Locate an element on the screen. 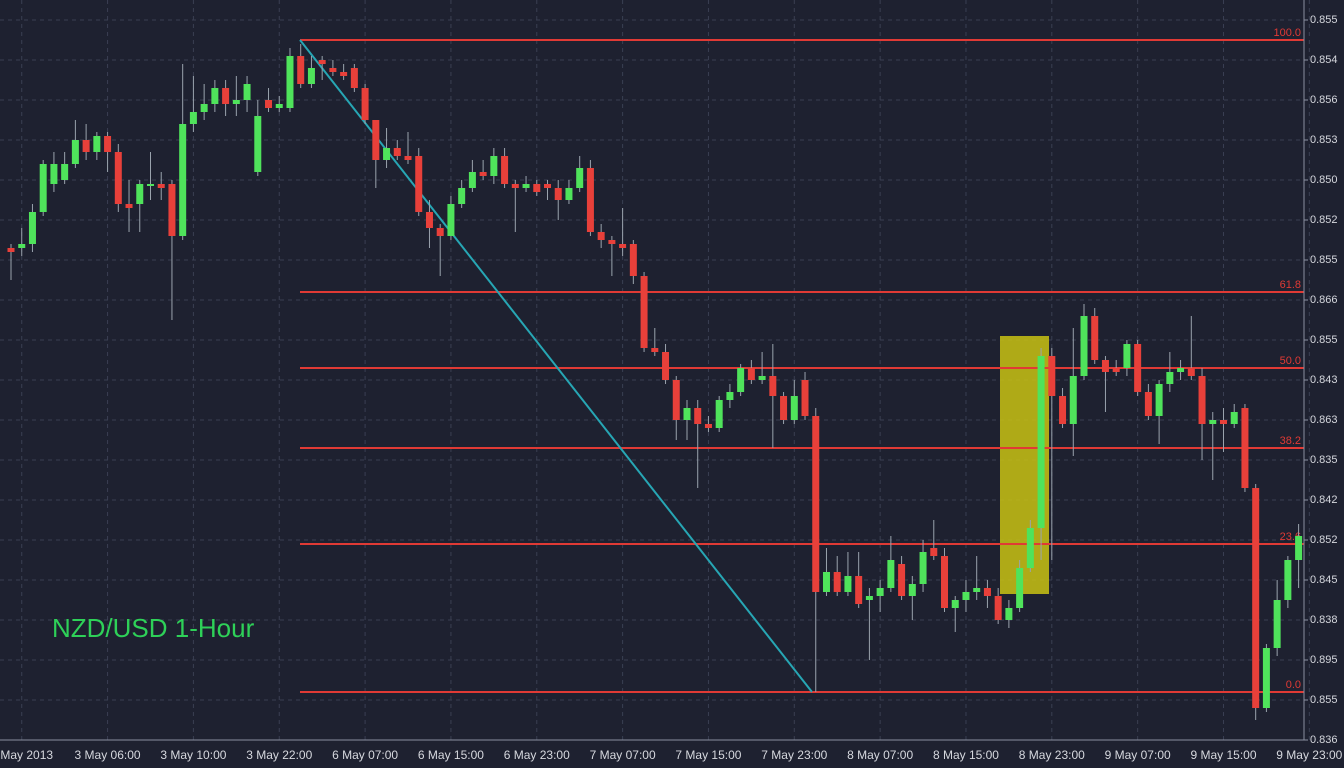  x-tick-label: 3 May 22:00 is located at coordinates (279, 755).